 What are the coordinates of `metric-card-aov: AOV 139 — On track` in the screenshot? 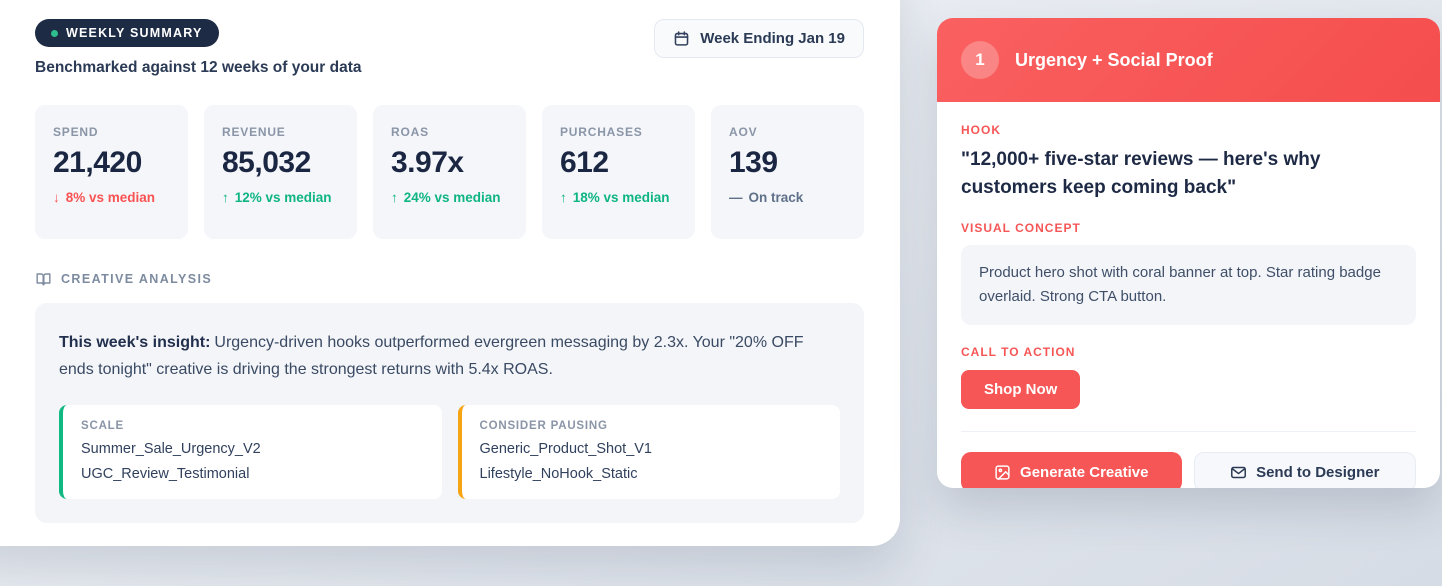 It's located at (787, 172).